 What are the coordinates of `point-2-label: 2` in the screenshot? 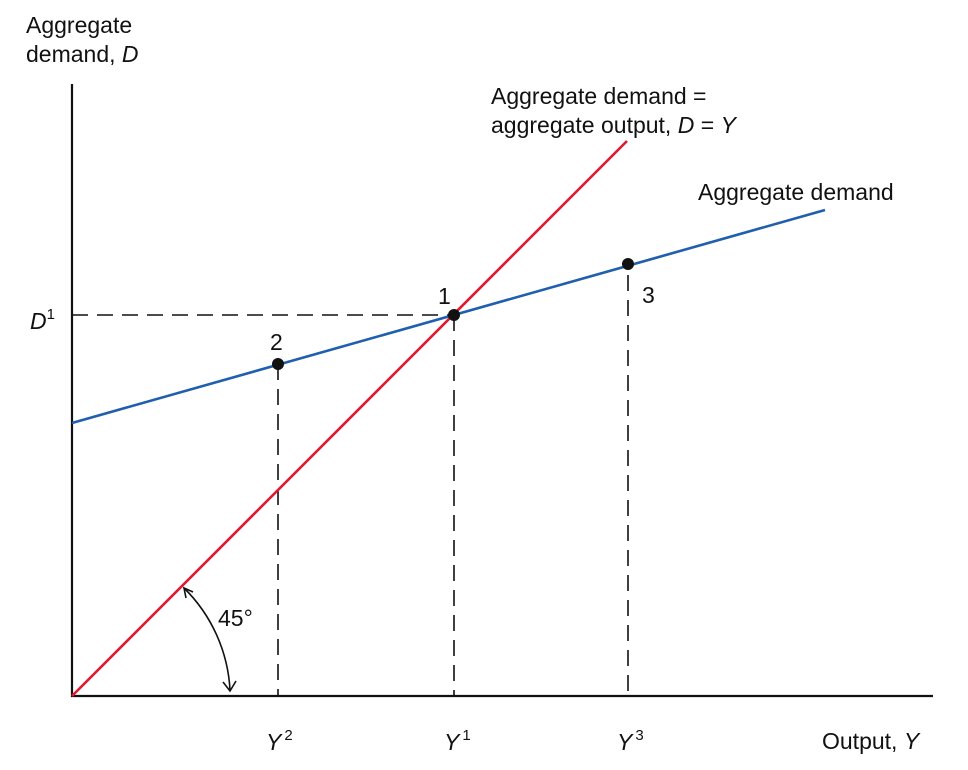 It's located at (276, 342).